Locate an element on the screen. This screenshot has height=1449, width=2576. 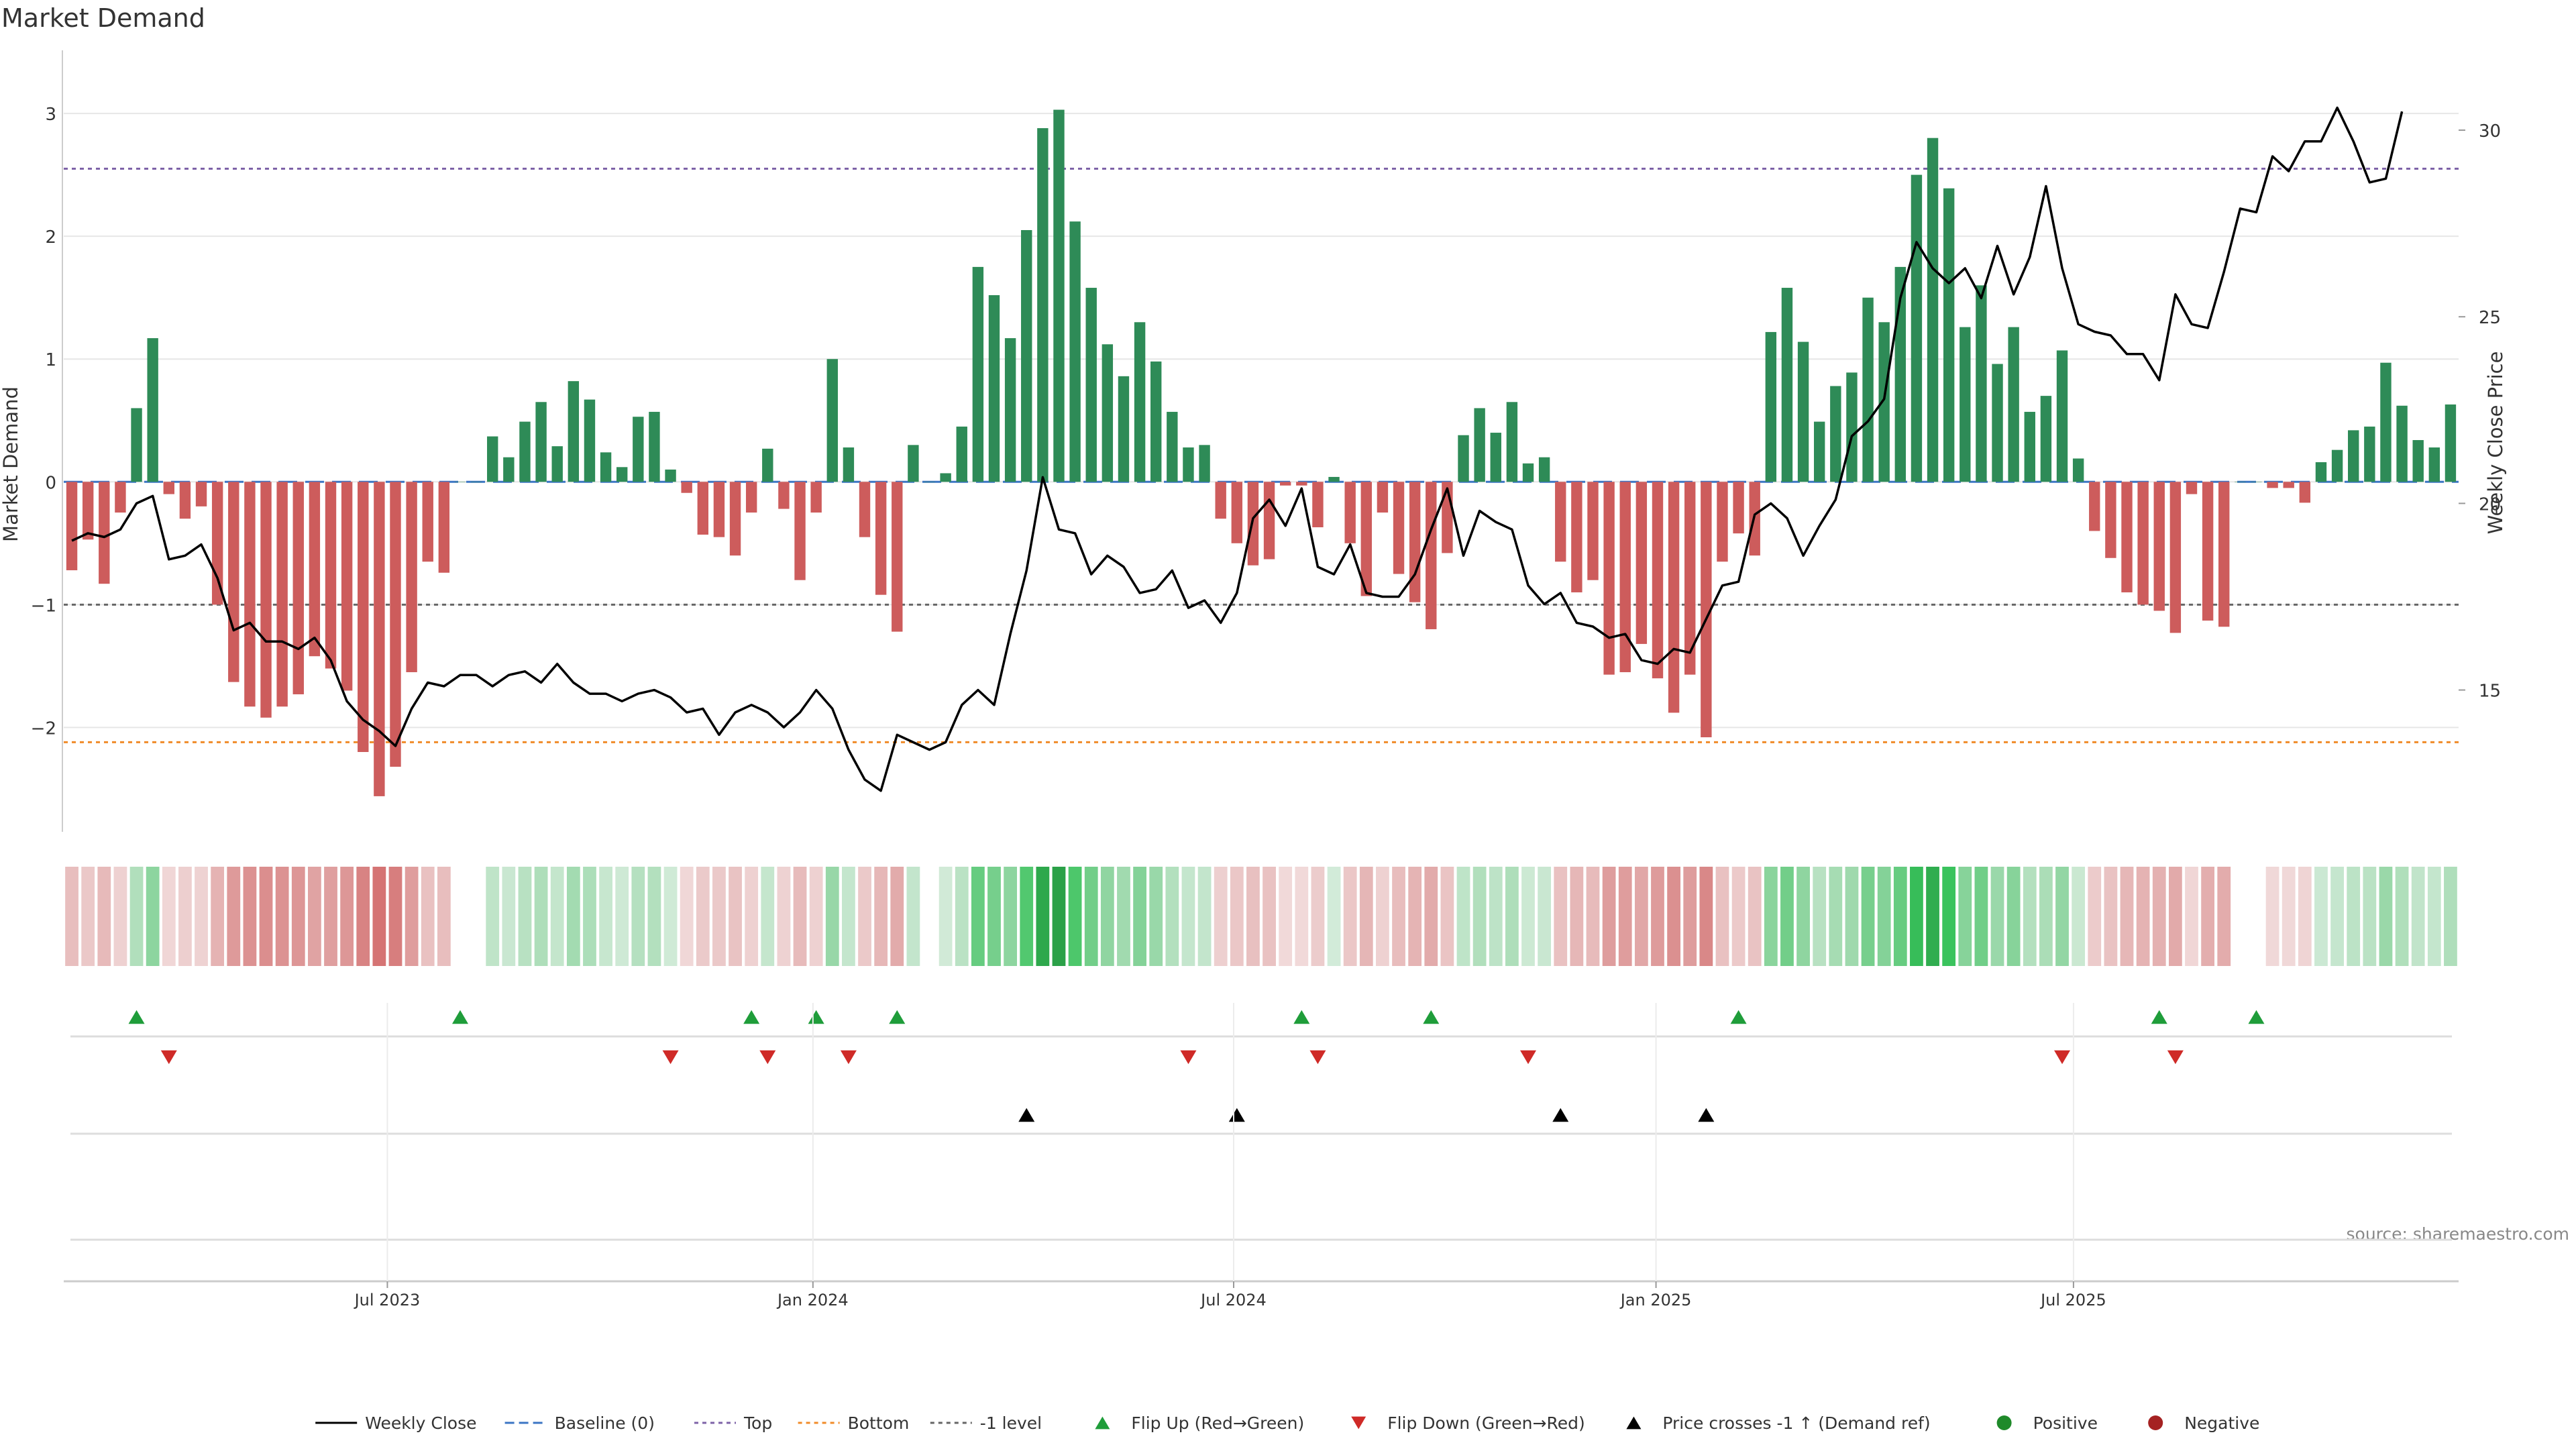
legend-dot-swatch is located at coordinates (2155, 1422).